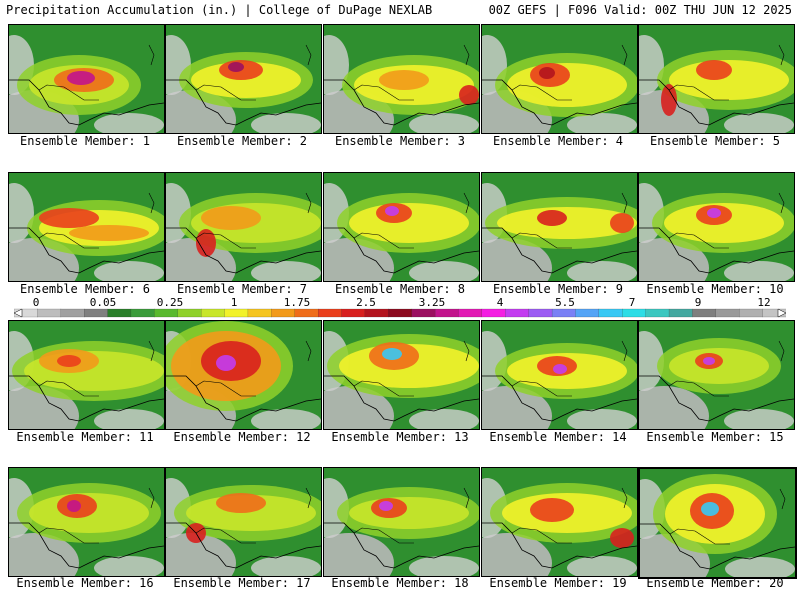  Describe the element at coordinates (297, 302) in the screenshot. I see `colorbar-tick-label: 1.75` at that location.